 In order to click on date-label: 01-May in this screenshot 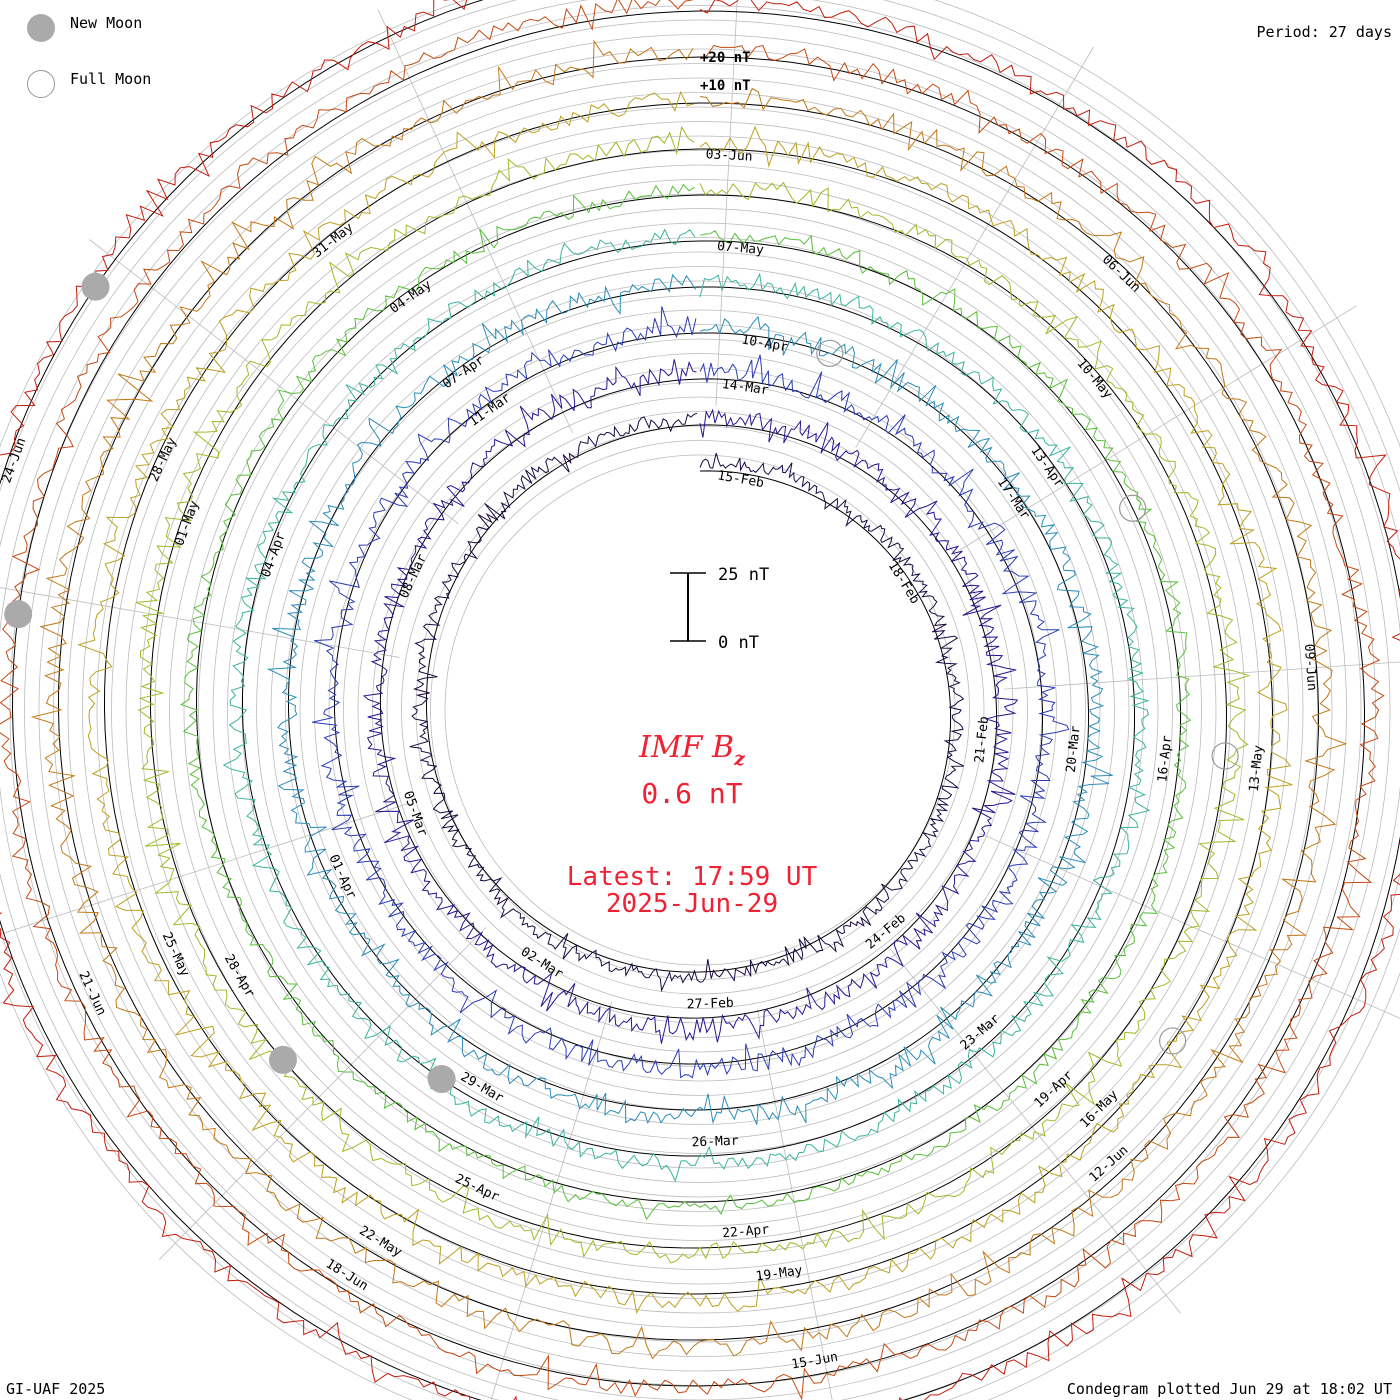, I will do `click(187, 523)`.